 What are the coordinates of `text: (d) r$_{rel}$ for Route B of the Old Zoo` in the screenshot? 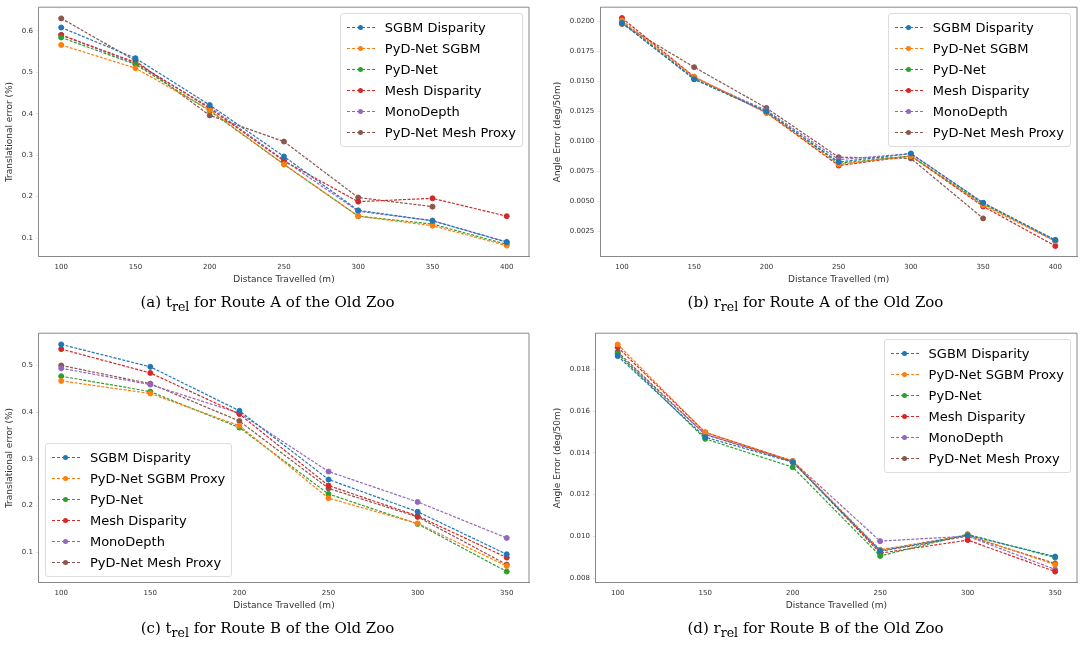 It's located at (815, 629).